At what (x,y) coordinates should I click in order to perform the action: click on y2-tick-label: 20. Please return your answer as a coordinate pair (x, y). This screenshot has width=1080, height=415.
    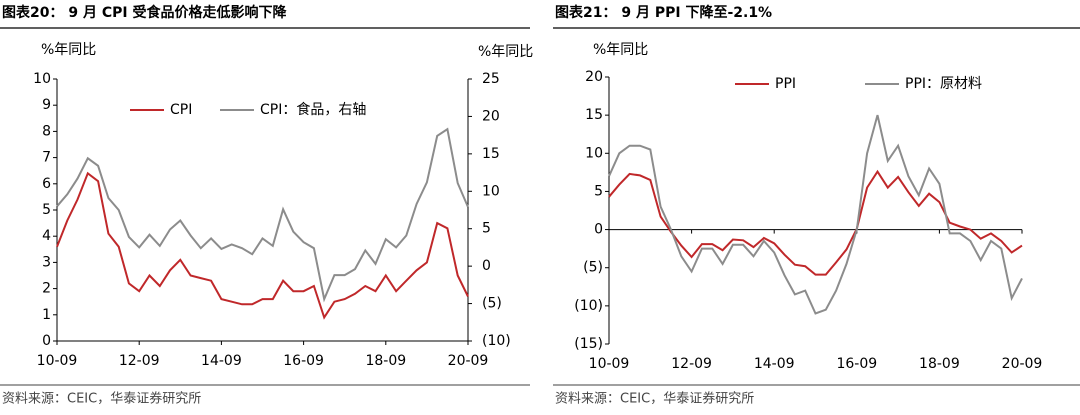
    Looking at the image, I should click on (491, 116).